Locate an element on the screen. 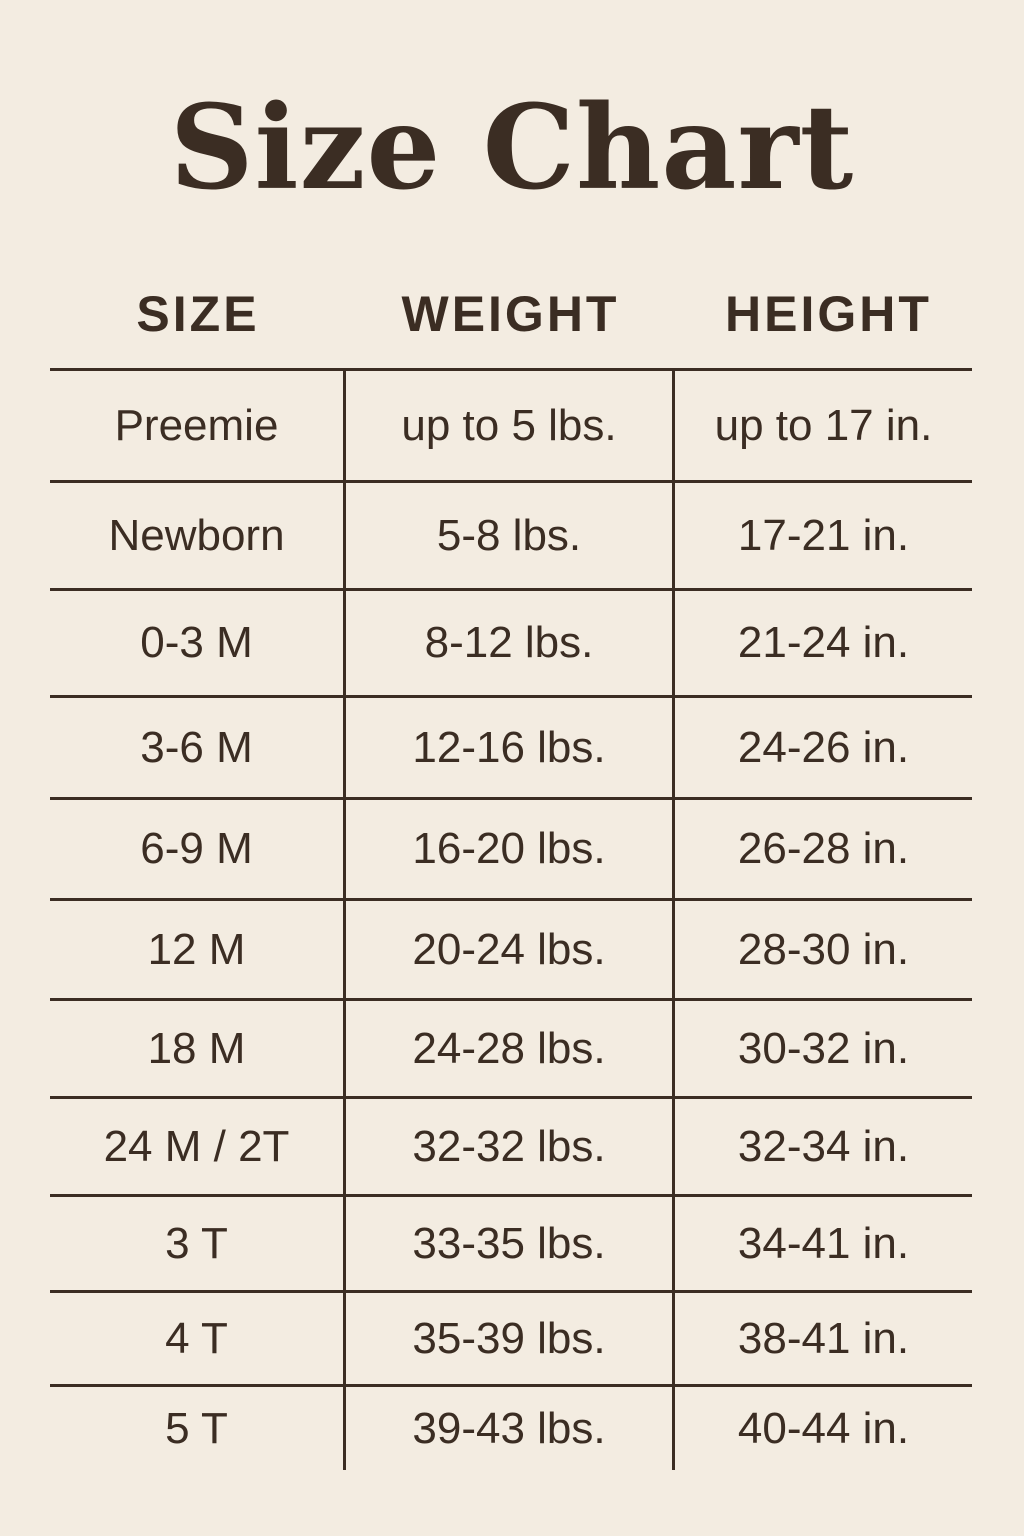 The image size is (1024, 1536). height-cell: 26-28 in. is located at coordinates (823, 848).